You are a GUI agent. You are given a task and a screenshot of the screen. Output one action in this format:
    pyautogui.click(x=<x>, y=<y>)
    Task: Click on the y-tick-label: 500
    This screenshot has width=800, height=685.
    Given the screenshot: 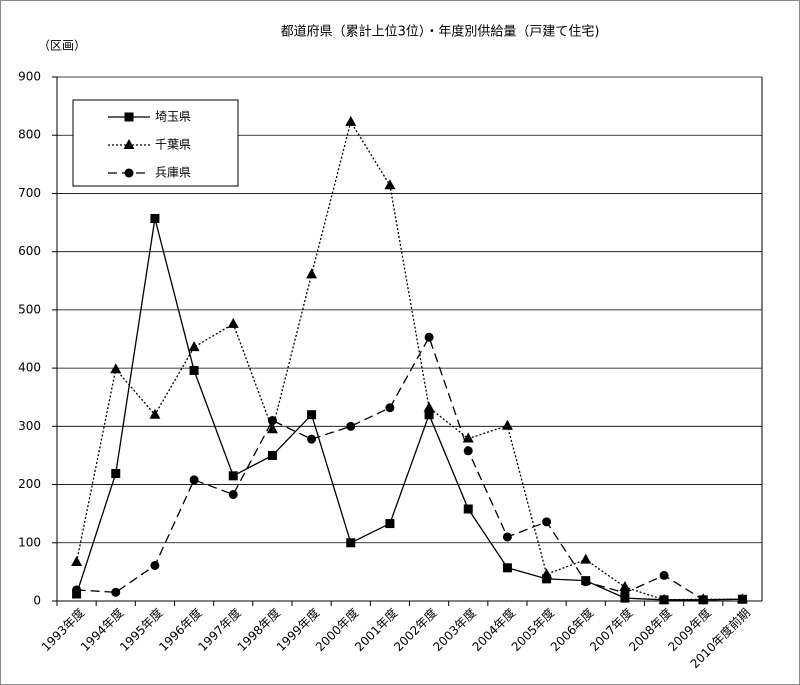 What is the action you would take?
    pyautogui.click(x=29, y=309)
    